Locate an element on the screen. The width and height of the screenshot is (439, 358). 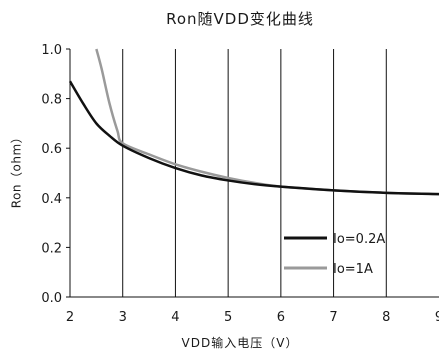
x-tick-label-7: 9 is located at coordinates (437, 317).